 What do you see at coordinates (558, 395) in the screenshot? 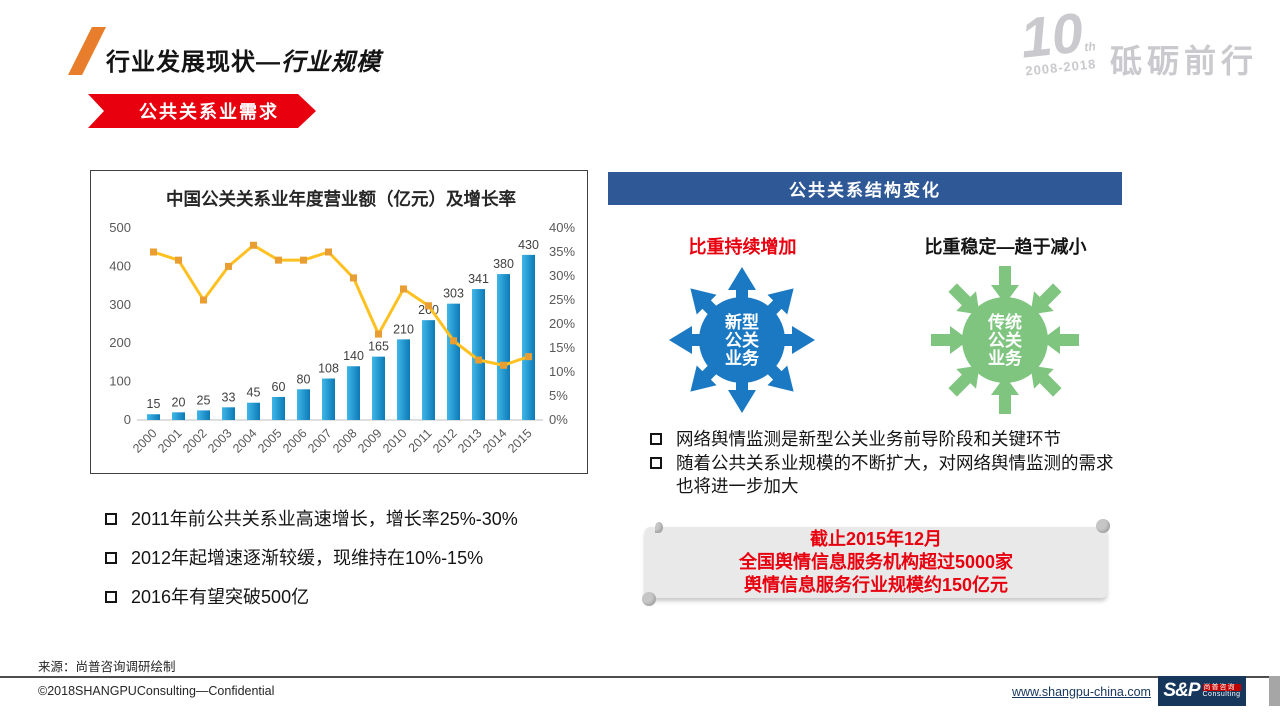
I see `right-axis-tick: 5%` at bounding box center [558, 395].